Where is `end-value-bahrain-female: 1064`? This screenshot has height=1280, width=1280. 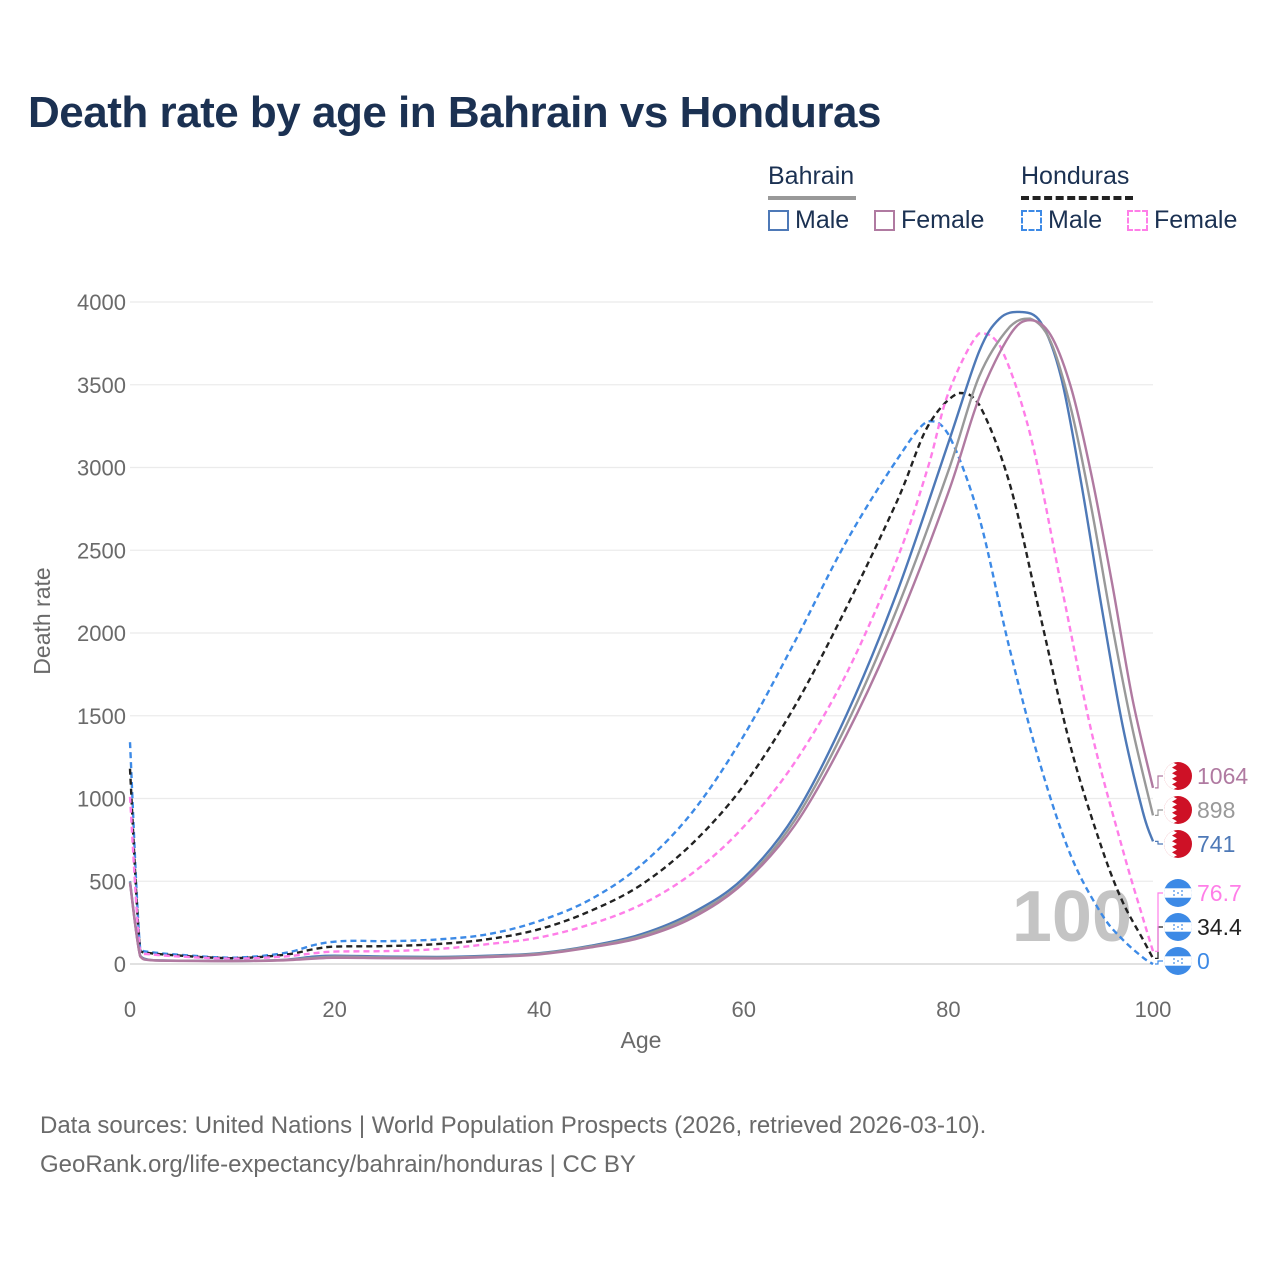 end-value-bahrain-female: 1064 is located at coordinates (1222, 776).